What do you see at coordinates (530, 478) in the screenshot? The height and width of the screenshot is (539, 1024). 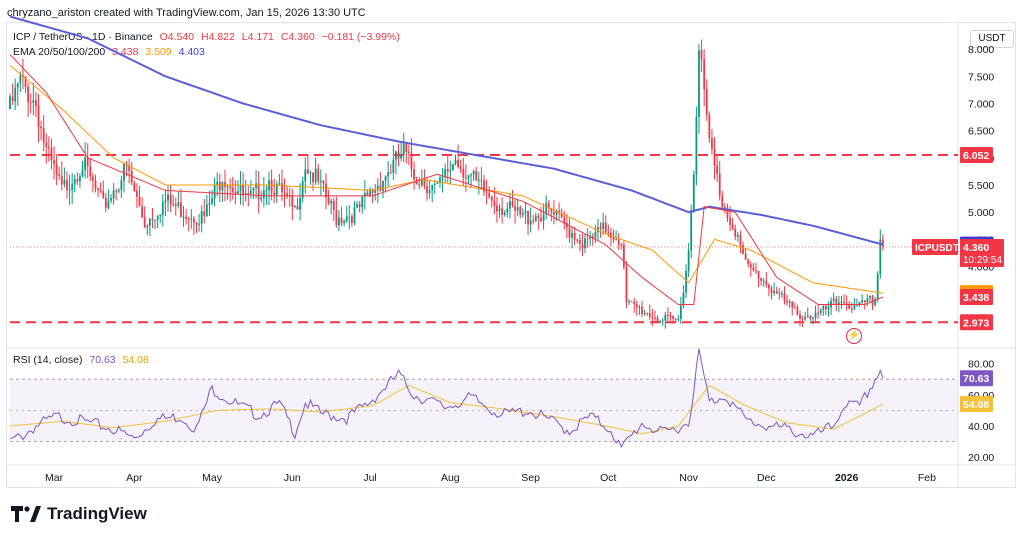 I see `time-tick-label: Sep` at bounding box center [530, 478].